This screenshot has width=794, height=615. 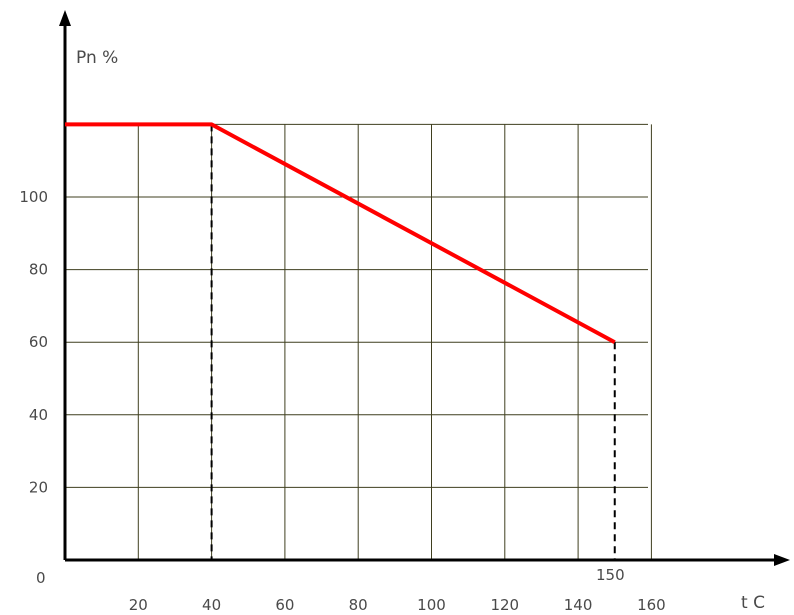 What do you see at coordinates (651, 605) in the screenshot?
I see `x-tick-label-160: 160` at bounding box center [651, 605].